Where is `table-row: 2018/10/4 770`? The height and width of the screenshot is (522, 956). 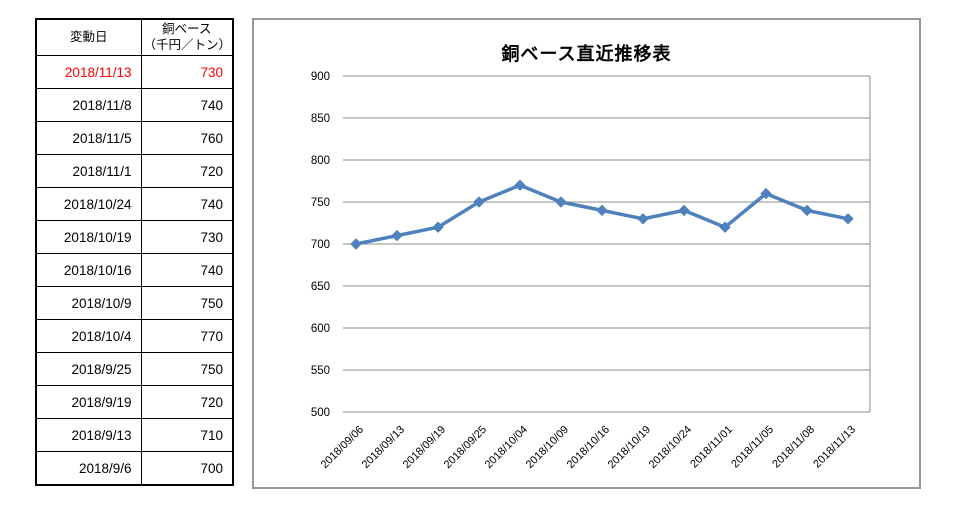
table-row: 2018/10/4 770 is located at coordinates (134, 336).